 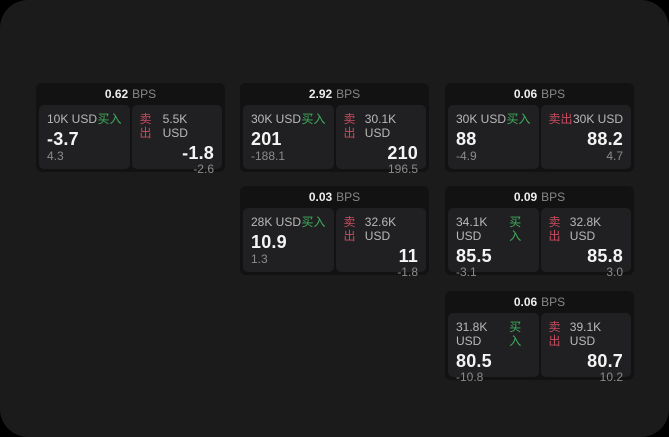 What do you see at coordinates (269, 242) in the screenshot?
I see `buy-price: 10.9` at bounding box center [269, 242].